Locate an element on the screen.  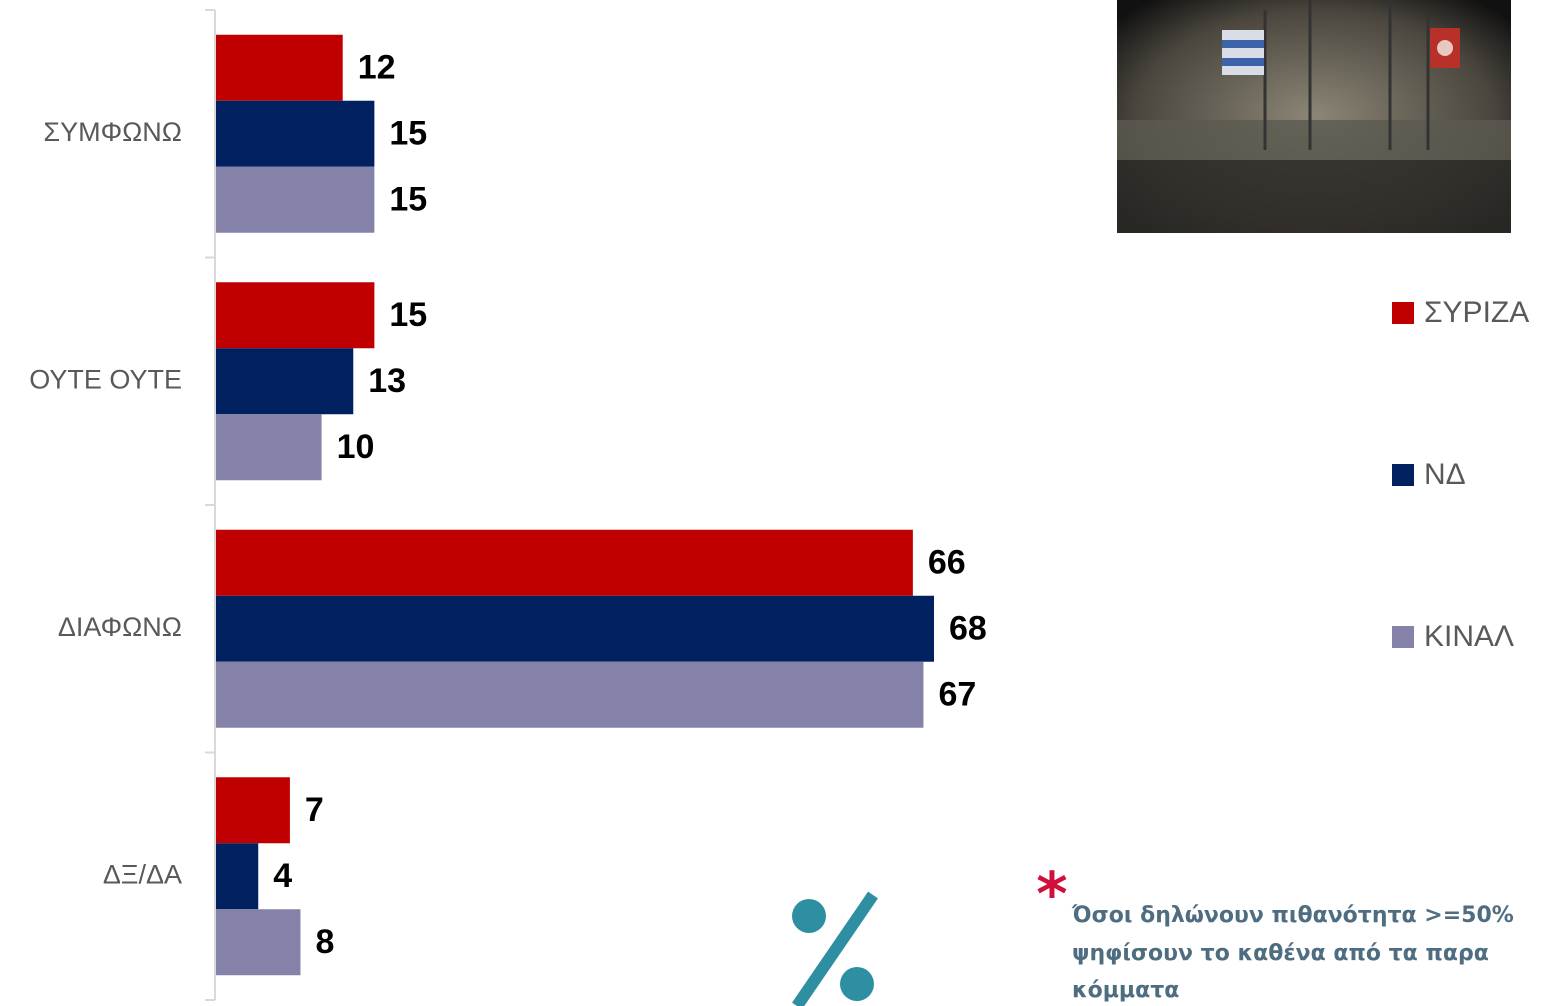
legend-label: ΣΥΡΙΖΑ is located at coordinates (1476, 312).